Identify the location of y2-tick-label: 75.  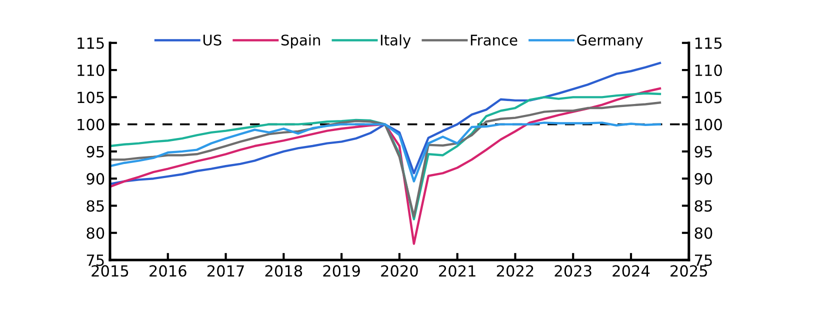
(703, 260).